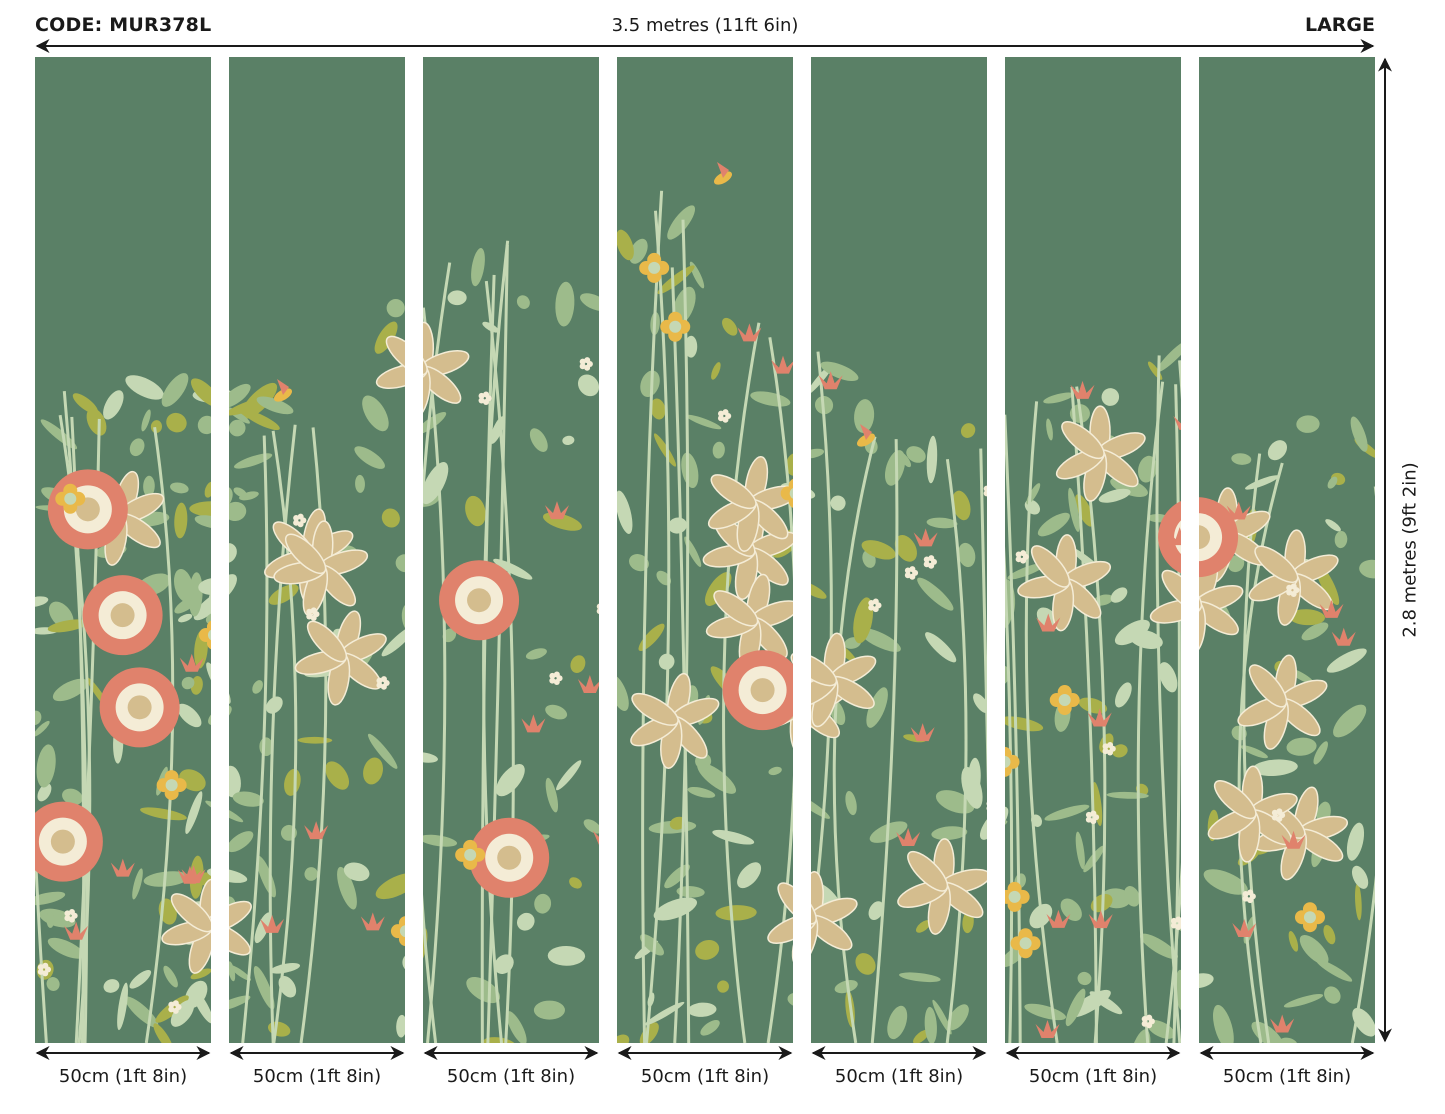  I want to click on total-width-label: 3.5 metres (11ft 6in), so click(705, 25).